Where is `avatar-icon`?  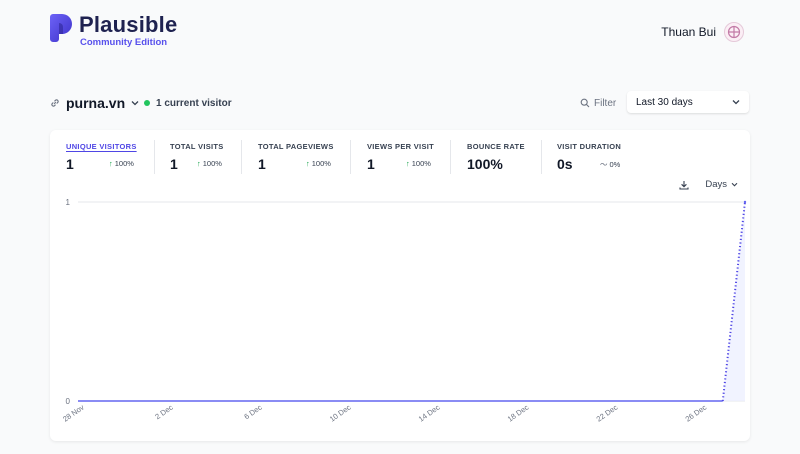
avatar-icon is located at coordinates (734, 32).